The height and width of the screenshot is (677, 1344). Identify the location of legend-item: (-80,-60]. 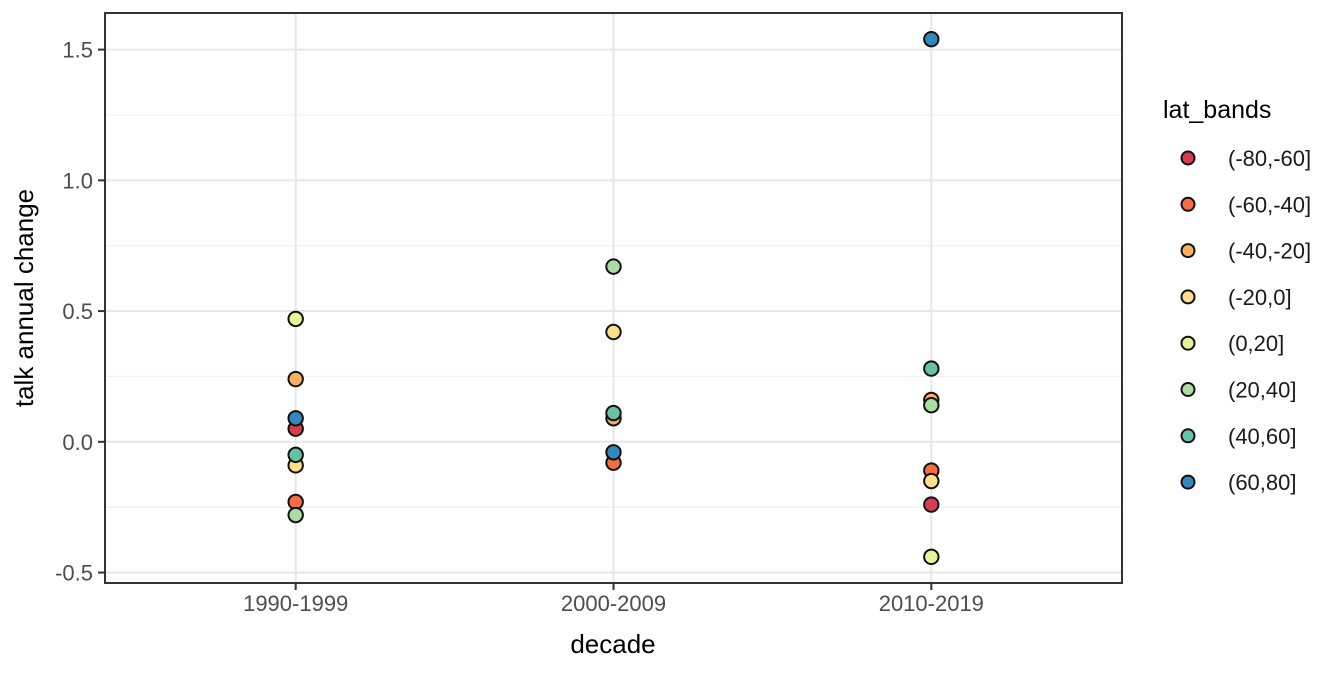
(1245, 158).